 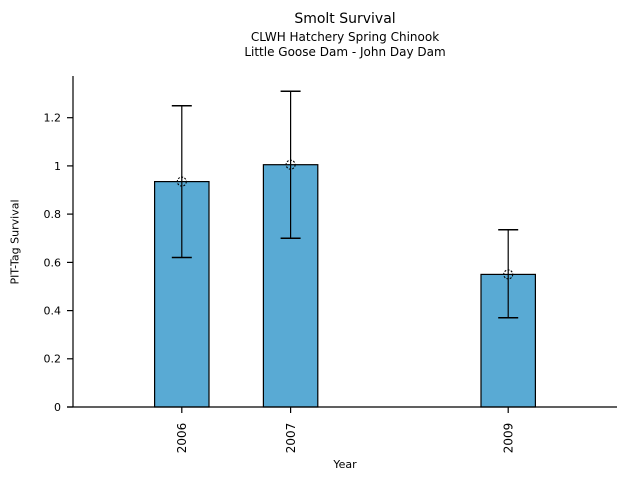 I want to click on y-tick-label: 0.6, so click(x=53, y=262).